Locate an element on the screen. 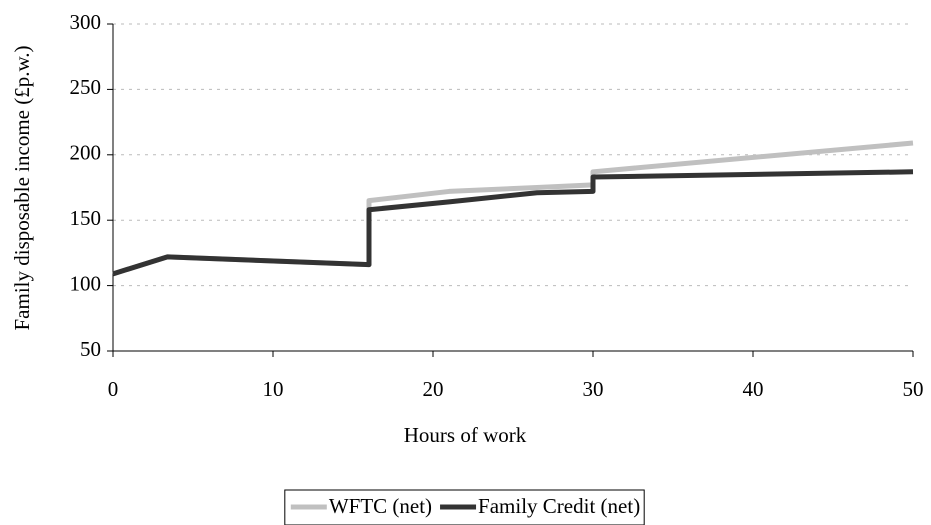 The height and width of the screenshot is (525, 931). legend-label: Family Credit (net) is located at coordinates (559, 506).